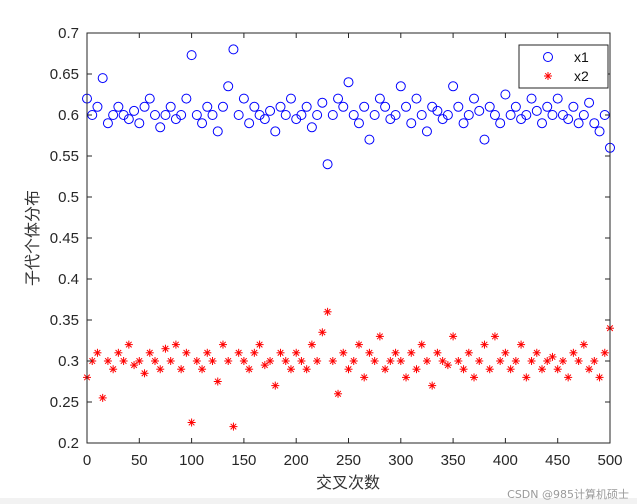 The image size is (637, 504). Describe the element at coordinates (191, 460) in the screenshot. I see `x-tick-label: 100` at that location.